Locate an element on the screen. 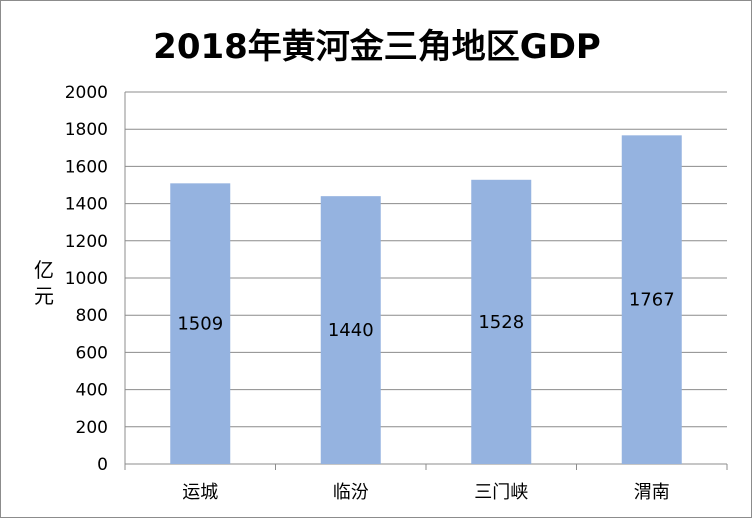 This screenshot has width=752, height=518. x-category-label: 三门峡 is located at coordinates (501, 492).